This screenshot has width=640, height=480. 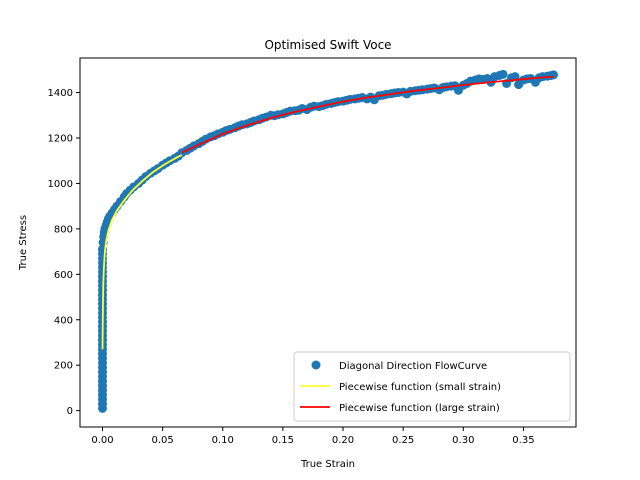 I want to click on y-tick-label: 200, so click(x=63, y=366).